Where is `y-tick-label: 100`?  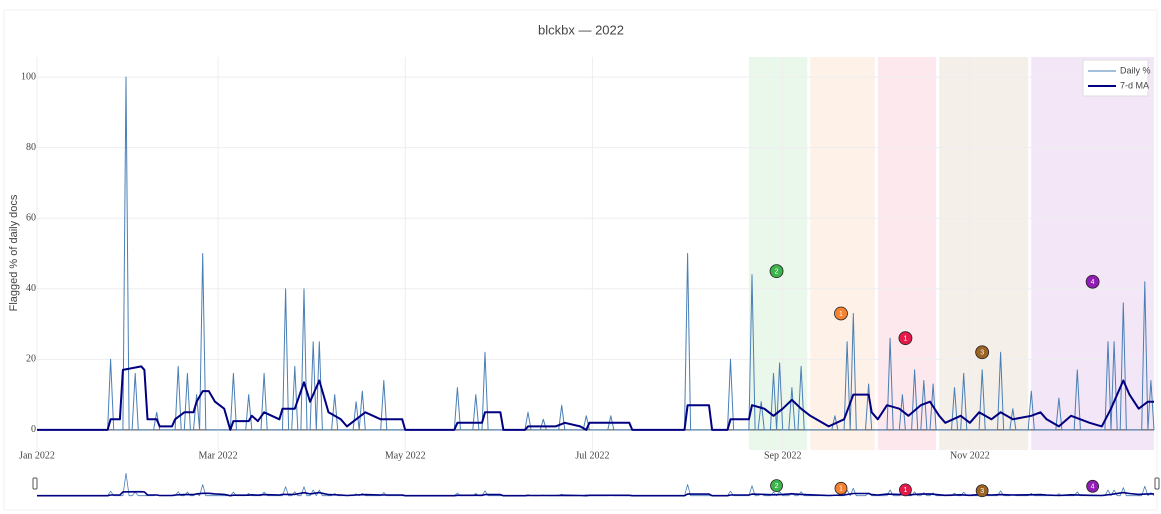 y-tick-label: 100 is located at coordinates (28, 76).